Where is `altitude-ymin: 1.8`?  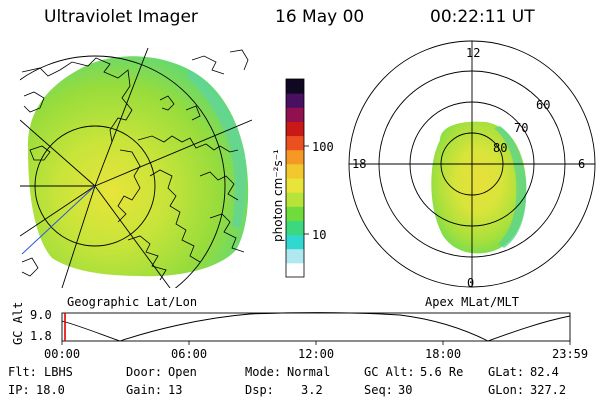
altitude-ymin: 1.8 is located at coordinates (41, 336).